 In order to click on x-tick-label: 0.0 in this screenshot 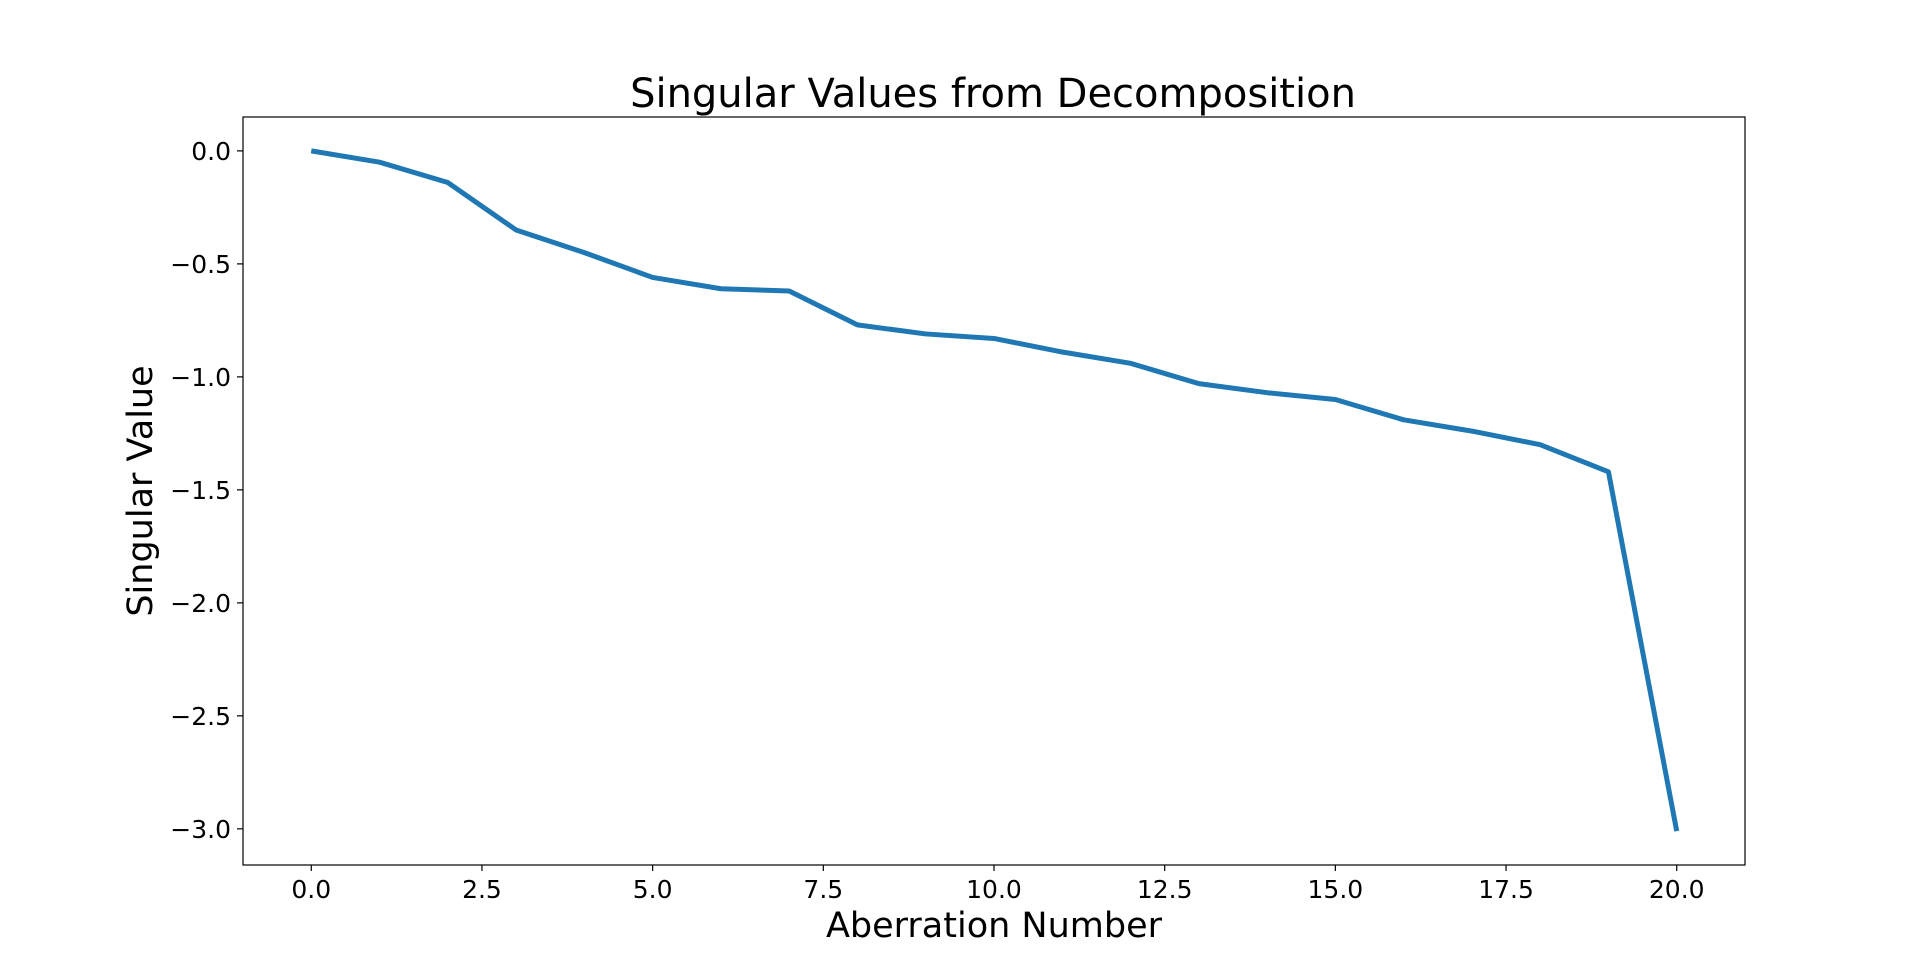, I will do `click(311, 889)`.